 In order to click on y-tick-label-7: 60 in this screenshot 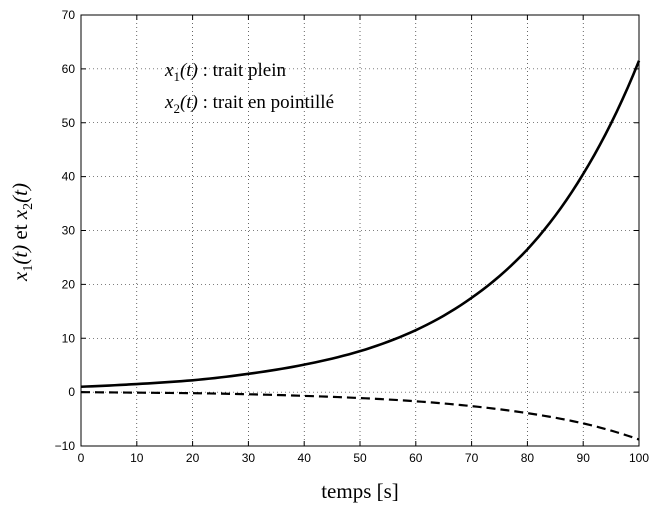, I will do `click(69, 69)`.